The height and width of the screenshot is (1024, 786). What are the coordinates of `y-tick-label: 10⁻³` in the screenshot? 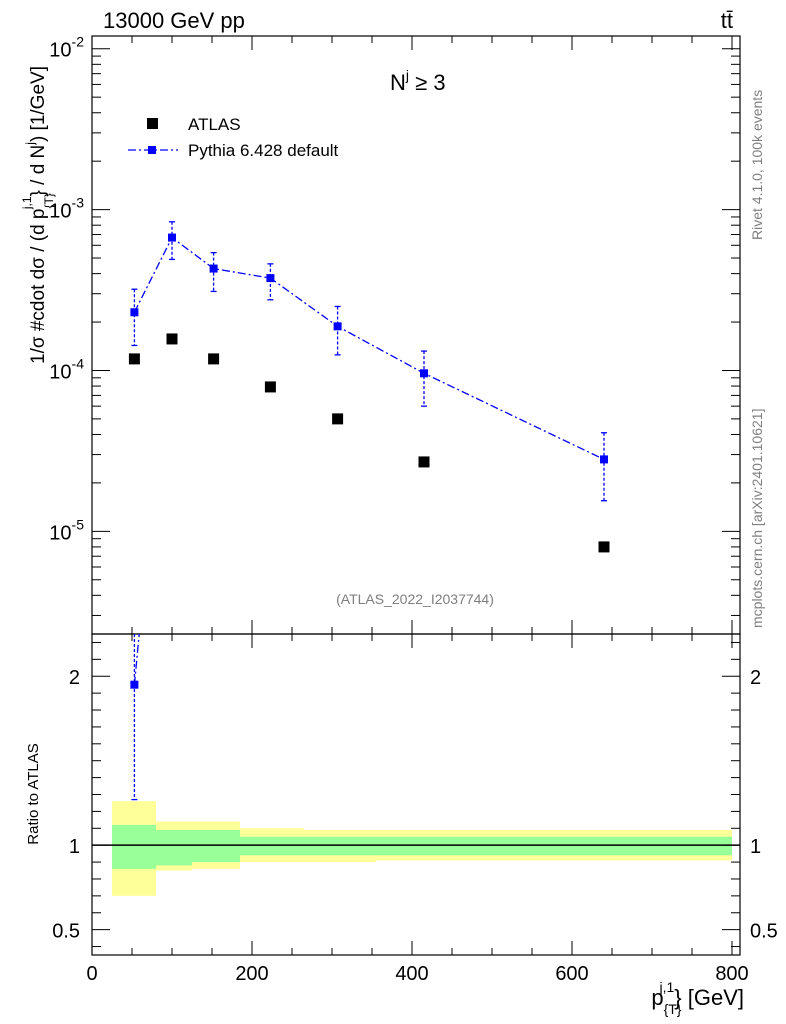 It's located at (66, 209).